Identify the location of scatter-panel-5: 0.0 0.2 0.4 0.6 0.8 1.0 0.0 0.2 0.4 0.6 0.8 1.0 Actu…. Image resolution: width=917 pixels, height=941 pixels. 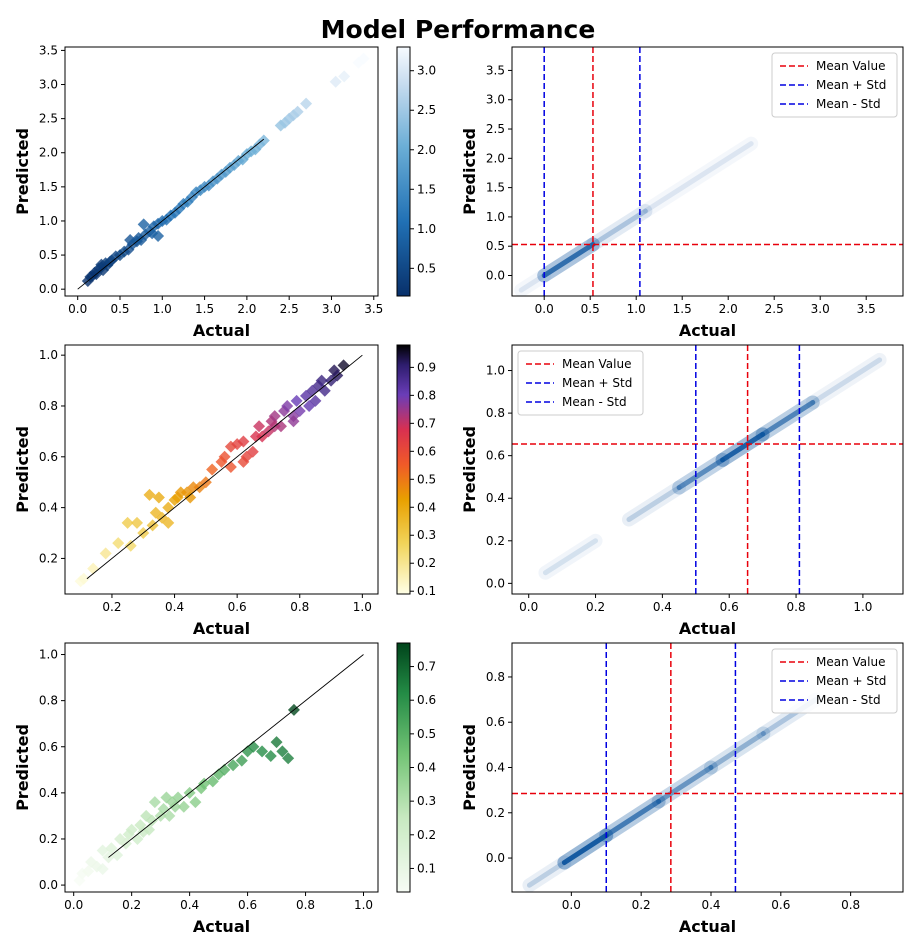
(224, 789).